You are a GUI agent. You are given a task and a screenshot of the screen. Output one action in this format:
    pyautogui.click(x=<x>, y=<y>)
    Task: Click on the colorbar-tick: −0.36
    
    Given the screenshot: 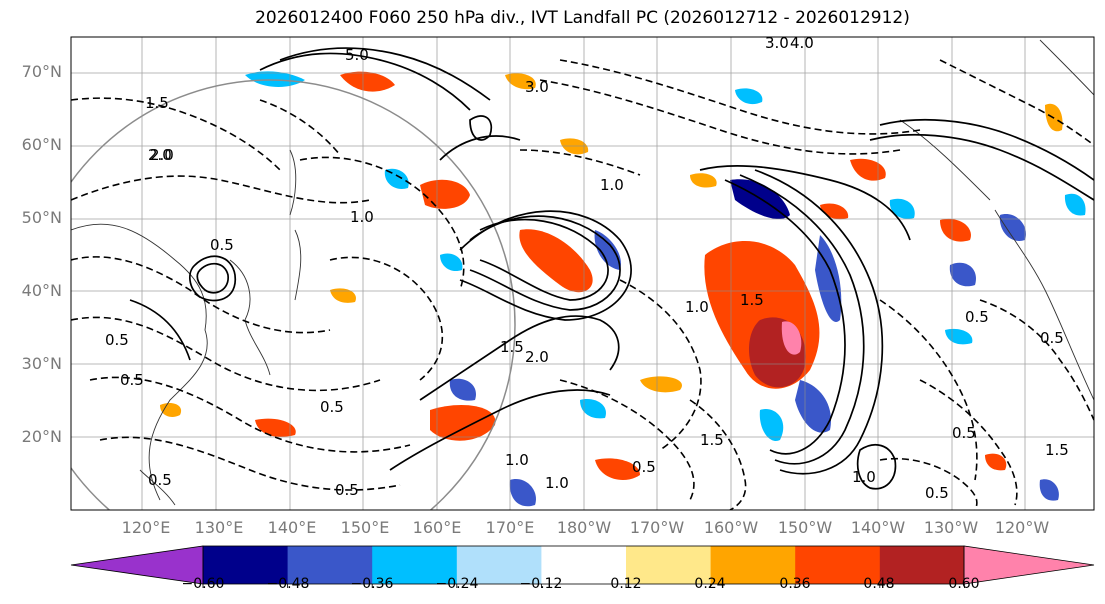 What is the action you would take?
    pyautogui.click(x=372, y=584)
    